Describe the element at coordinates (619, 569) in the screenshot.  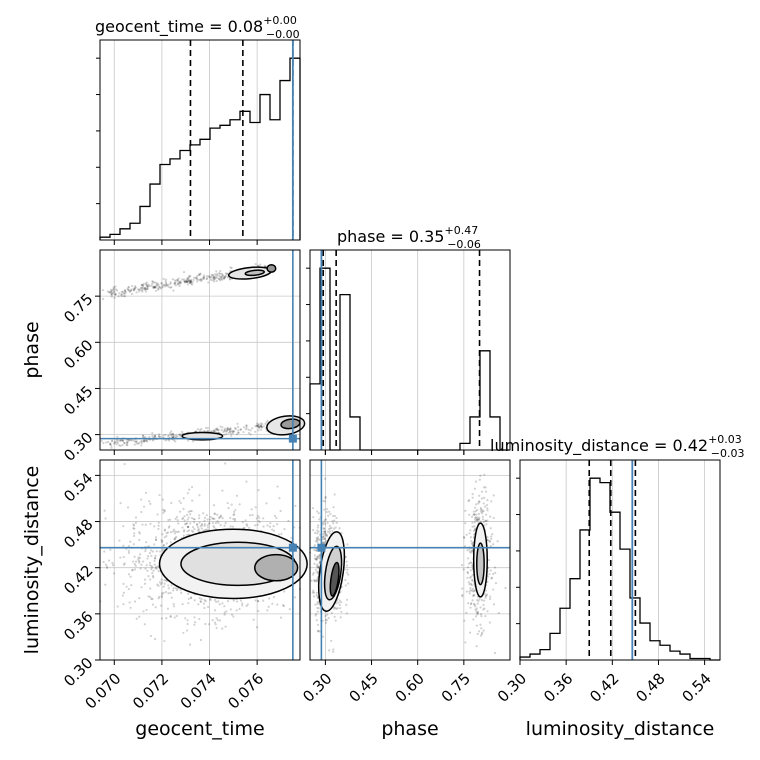
I see `histogram-luminosity_distance` at that location.